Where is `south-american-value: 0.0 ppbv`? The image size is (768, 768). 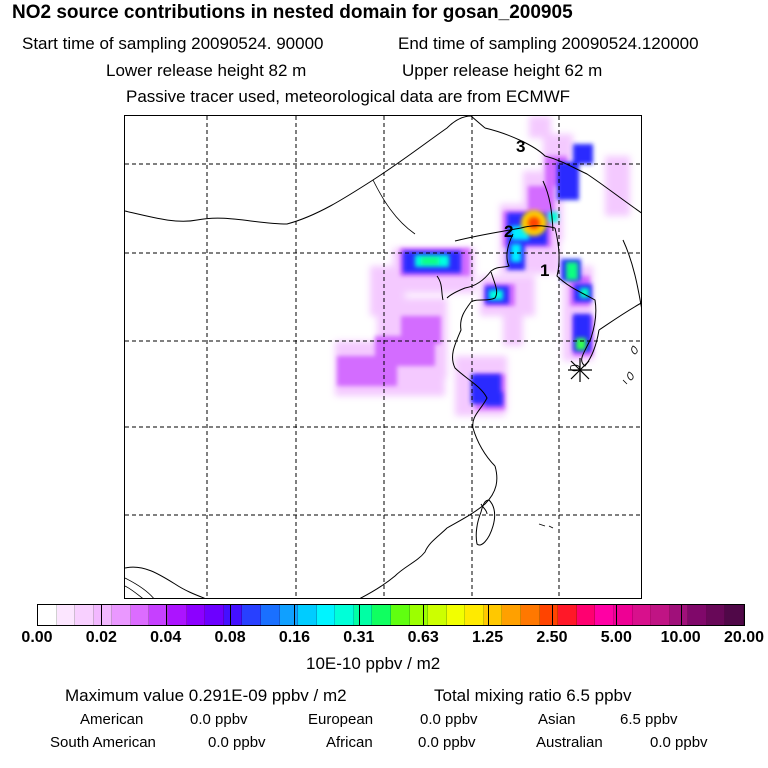
south-american-value: 0.0 ppbv is located at coordinates (237, 742).